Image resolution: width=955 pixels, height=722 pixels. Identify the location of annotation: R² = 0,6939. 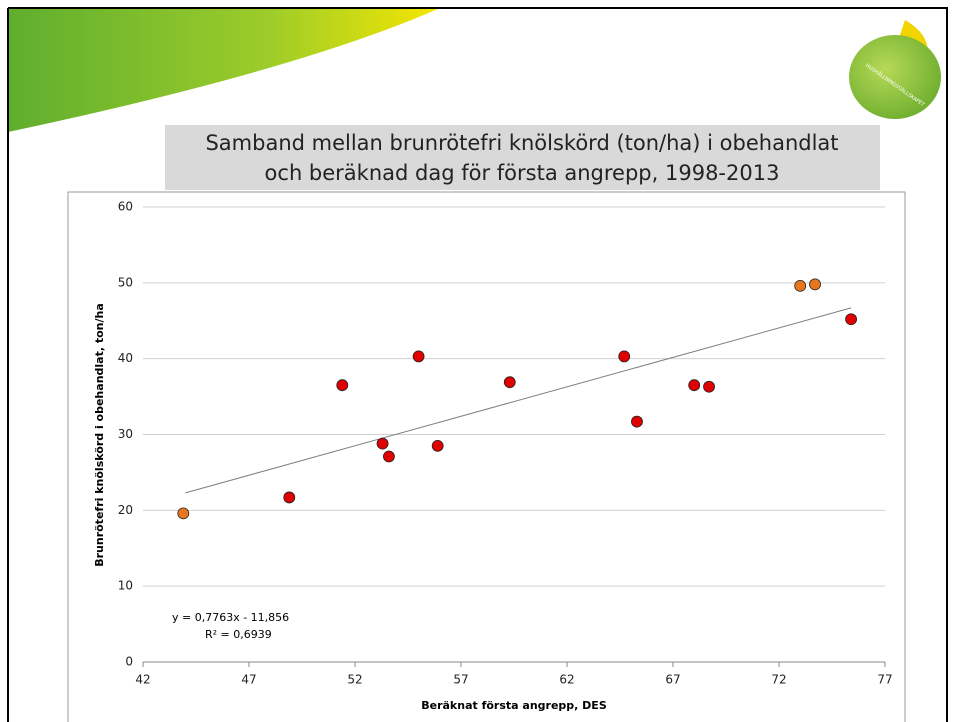
(238, 634).